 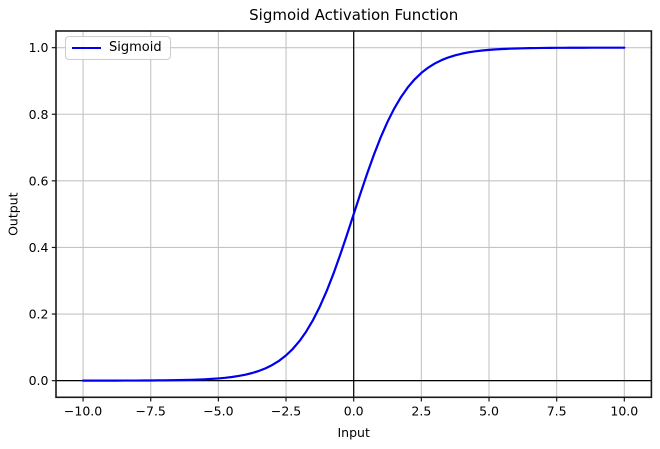 What do you see at coordinates (353, 15) in the screenshot?
I see `chart-title: Sigmoid Activation Function` at bounding box center [353, 15].